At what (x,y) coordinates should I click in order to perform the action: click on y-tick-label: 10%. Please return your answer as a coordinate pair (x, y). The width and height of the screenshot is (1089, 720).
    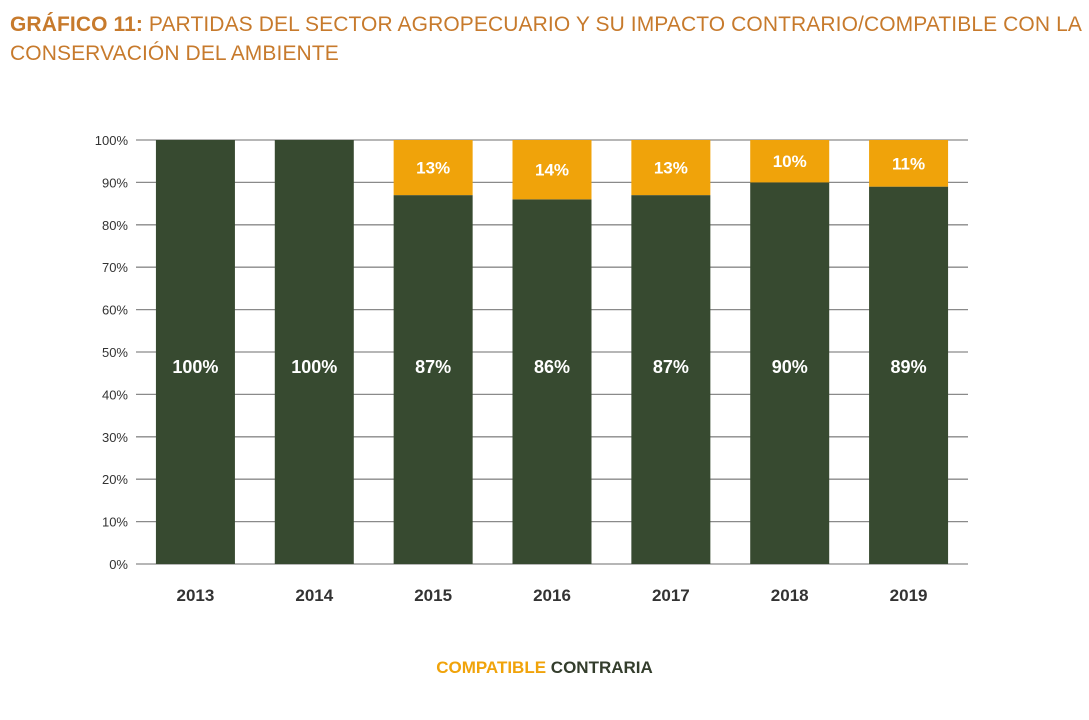
    Looking at the image, I should click on (115, 522).